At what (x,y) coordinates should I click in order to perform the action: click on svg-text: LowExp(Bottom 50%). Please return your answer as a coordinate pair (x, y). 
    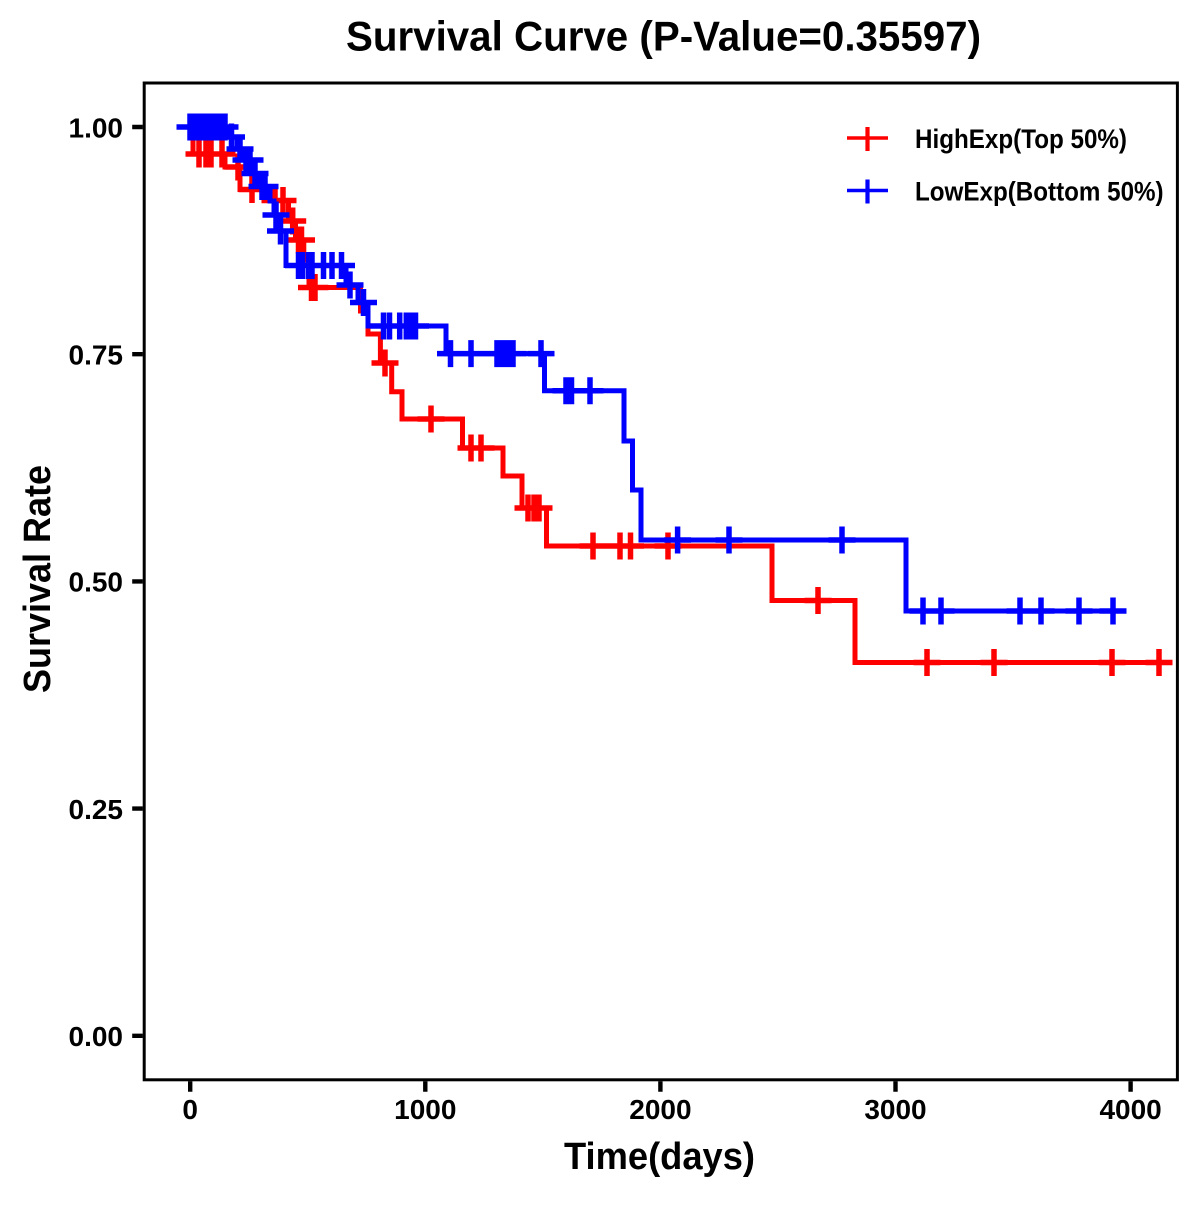
    Looking at the image, I should click on (1039, 192).